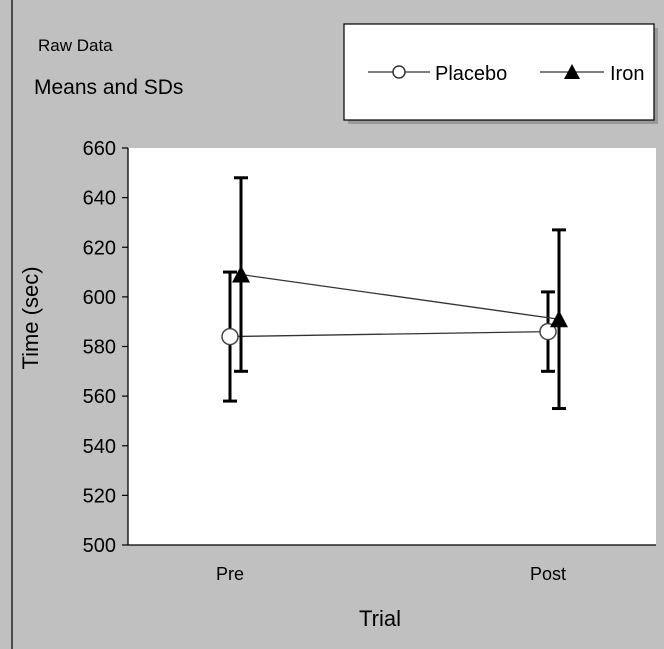  I want to click on note-means-sds: Means and SDs, so click(108, 87).